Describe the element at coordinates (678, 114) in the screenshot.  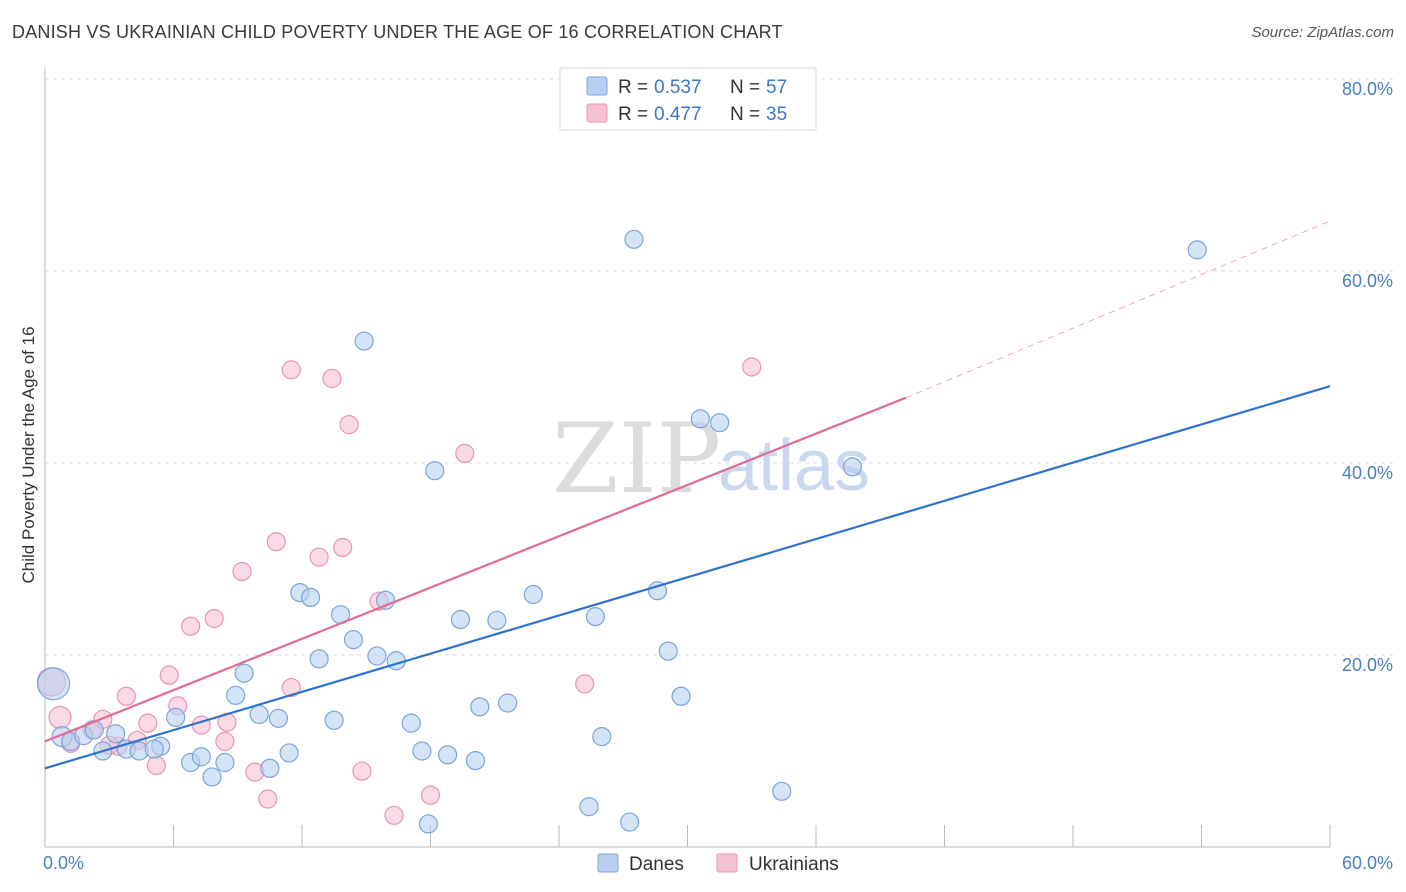
I see `ukrainians-r-value: 0.477` at that location.